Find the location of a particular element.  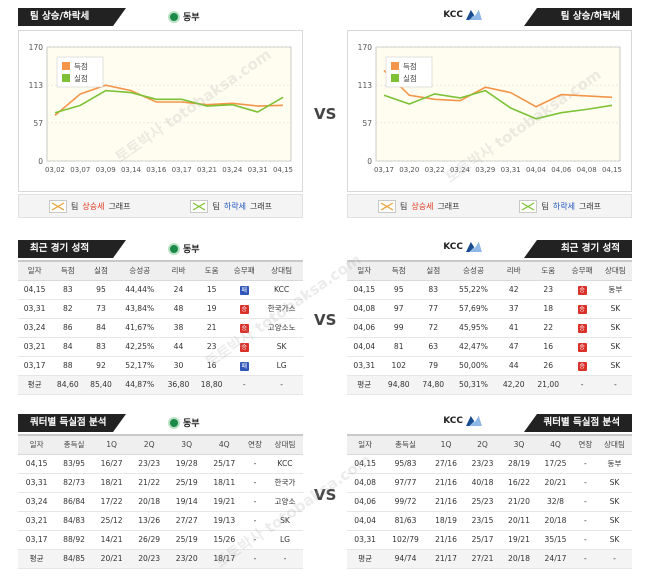

table-cell: 23/15 is located at coordinates (482, 521).